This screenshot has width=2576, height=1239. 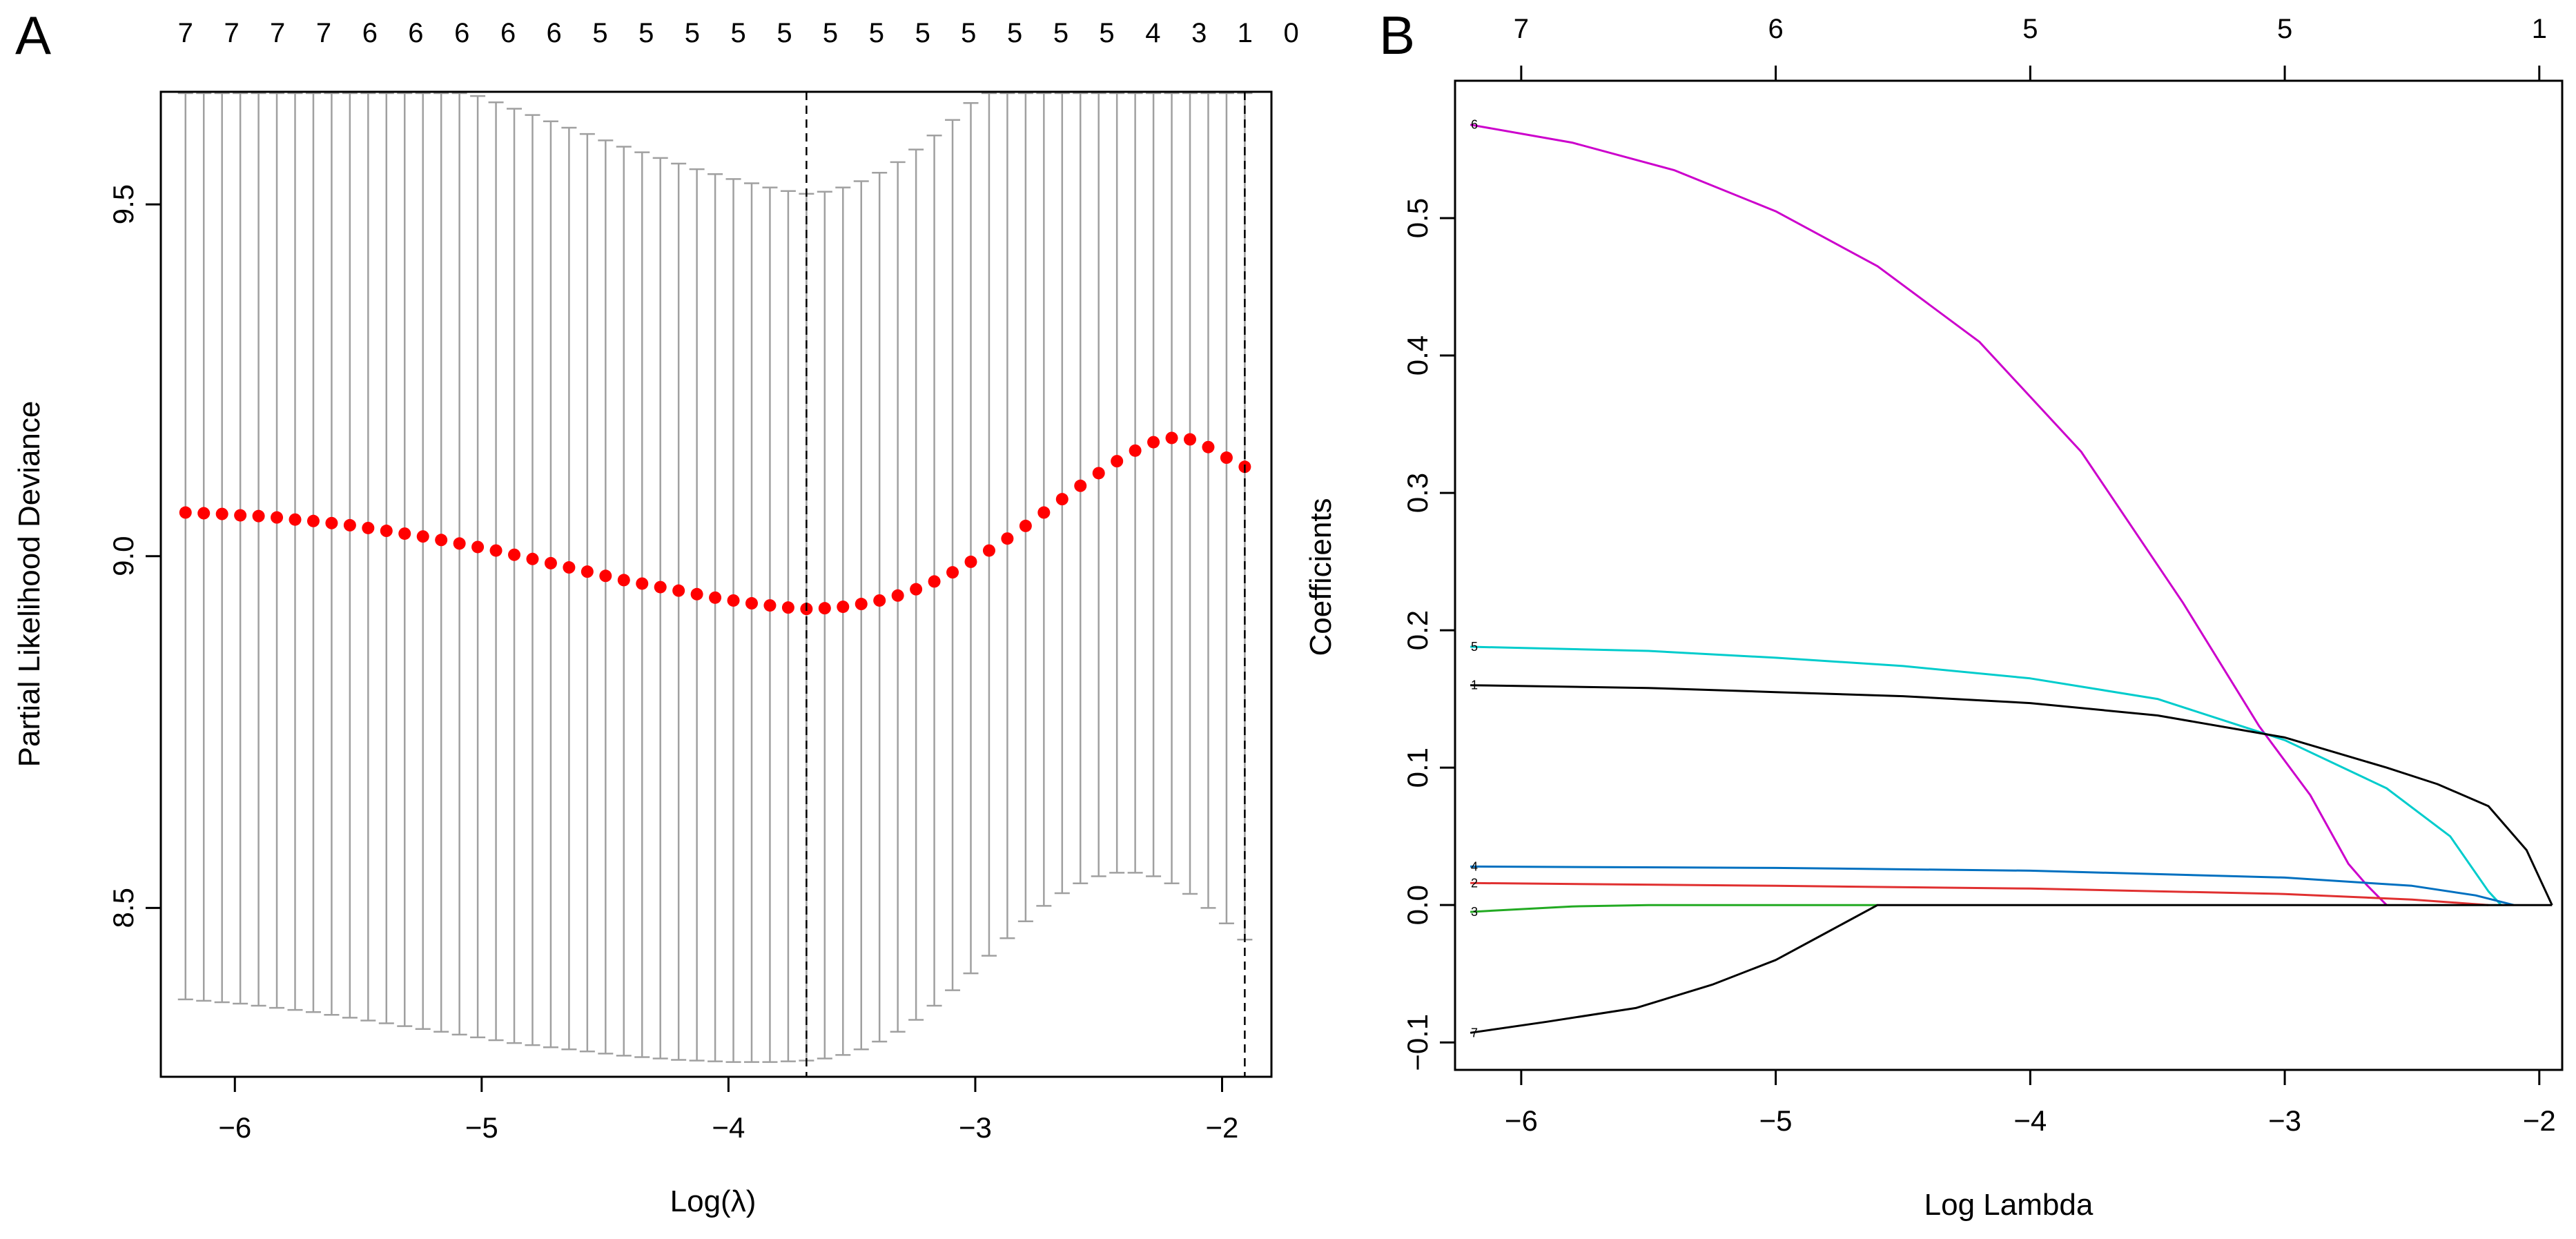 What do you see at coordinates (1106, 33) in the screenshot?
I see `a-top-label-20: 5` at bounding box center [1106, 33].